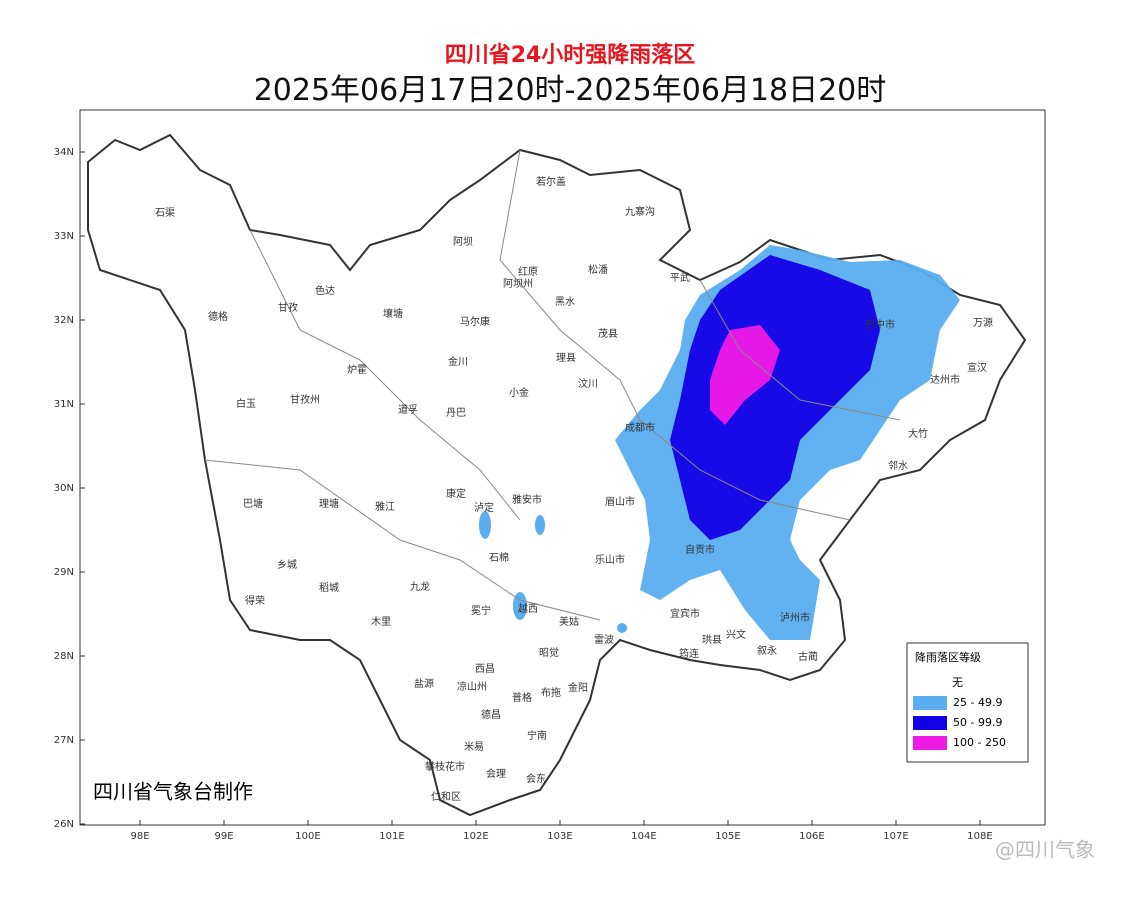 Image resolution: width=1128 pixels, height=900 pixels. What do you see at coordinates (979, 742) in the screenshot?
I see `legend-label: 100 - 250` at bounding box center [979, 742].